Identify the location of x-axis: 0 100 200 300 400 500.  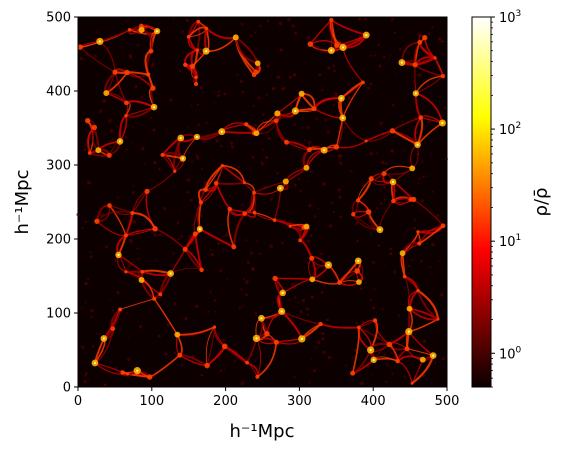
(266, 398).